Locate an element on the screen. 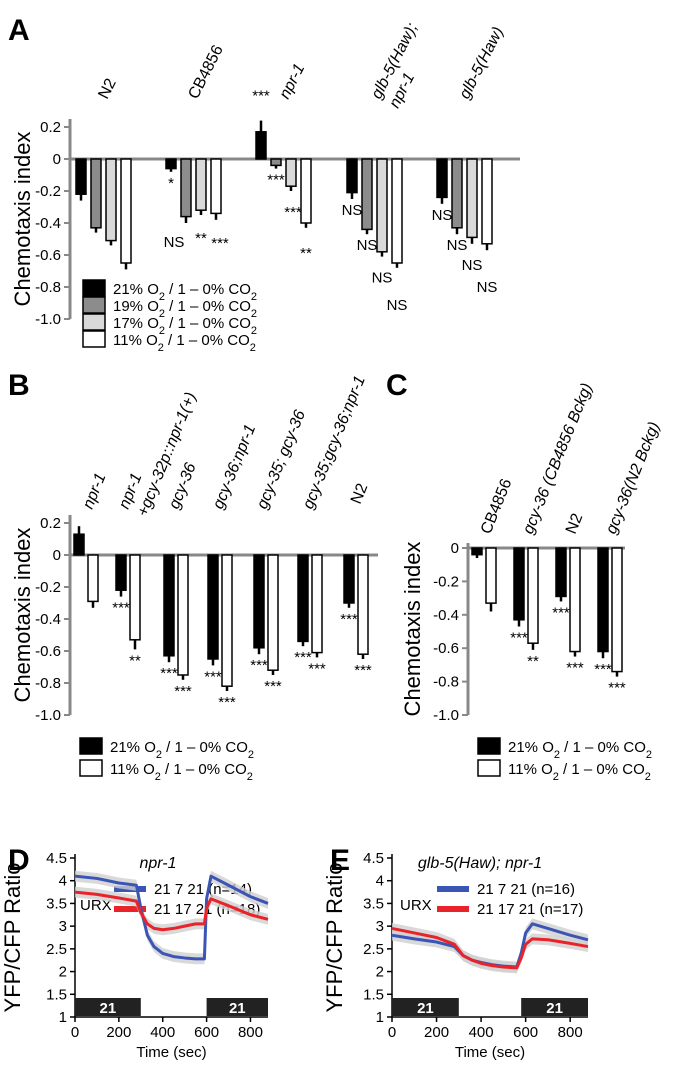 The image size is (698, 1080). trace-title: glb-5(Haw); npr-1 is located at coordinates (480, 863).